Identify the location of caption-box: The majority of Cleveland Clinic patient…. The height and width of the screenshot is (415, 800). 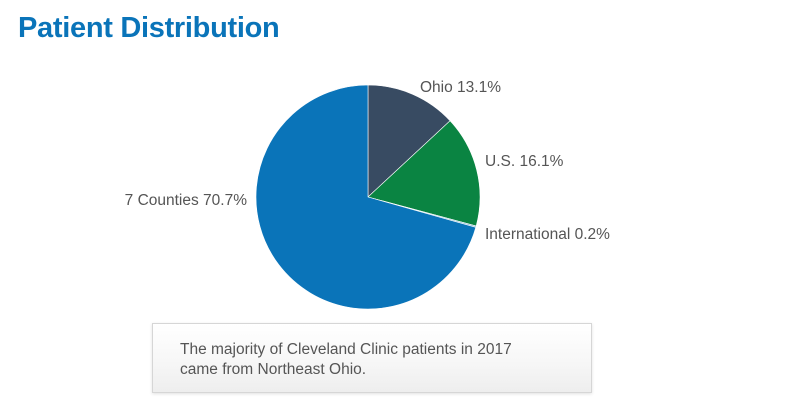
(372, 358).